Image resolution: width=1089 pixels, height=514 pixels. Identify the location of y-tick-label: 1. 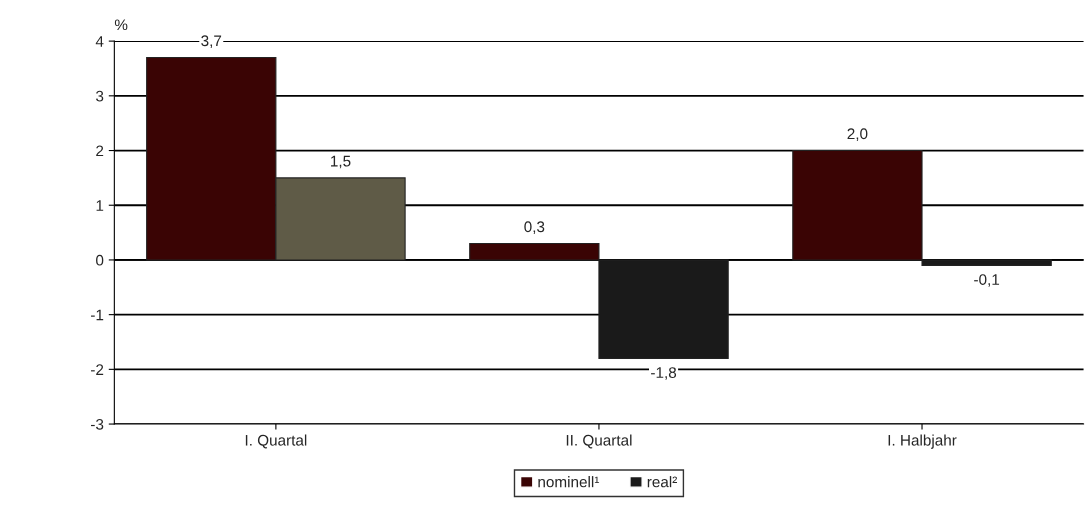
(100, 205).